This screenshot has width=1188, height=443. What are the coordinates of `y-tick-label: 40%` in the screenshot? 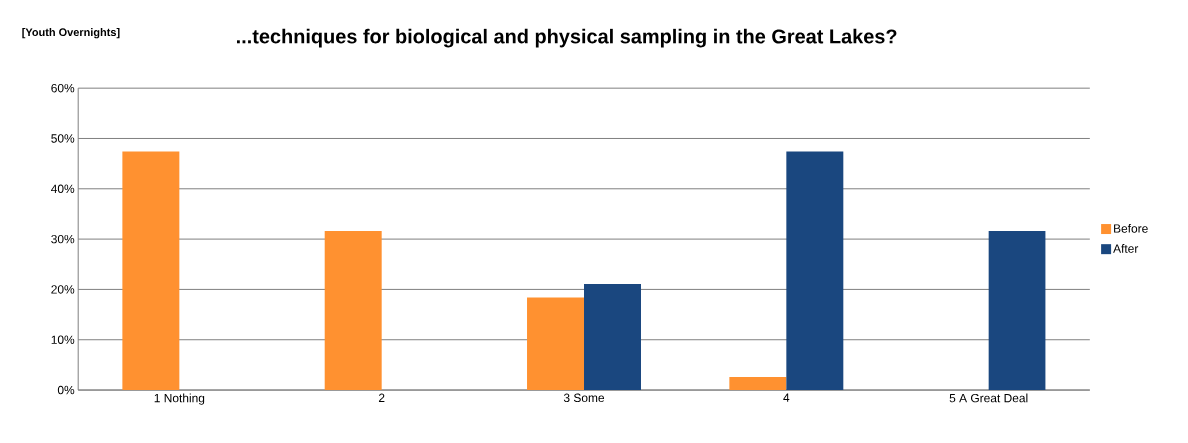 It's located at (63, 188).